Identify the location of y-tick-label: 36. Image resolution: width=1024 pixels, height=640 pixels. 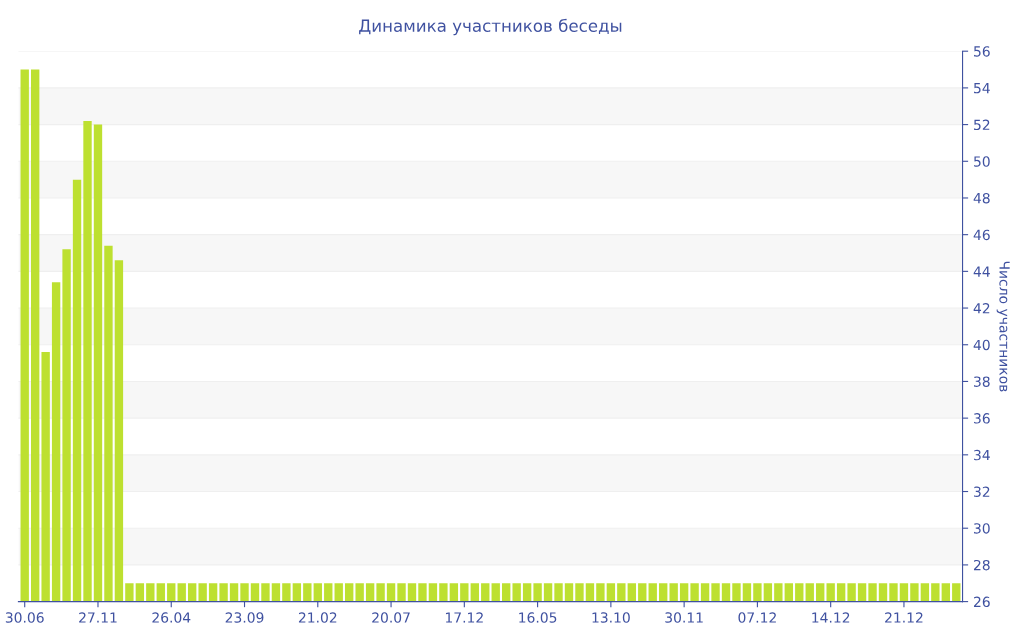
(982, 418).